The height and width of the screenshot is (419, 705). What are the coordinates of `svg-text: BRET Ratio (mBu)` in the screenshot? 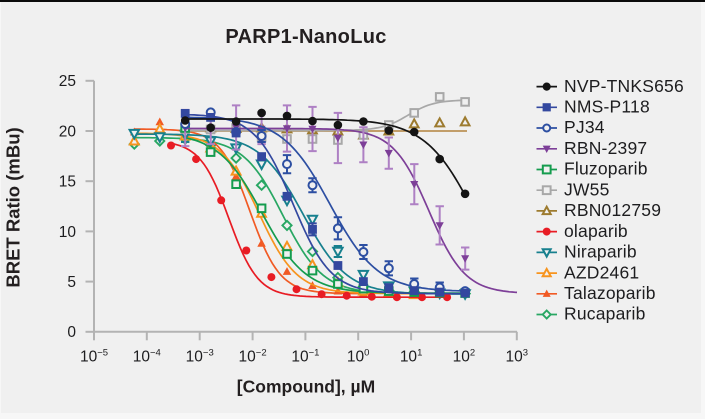 It's located at (13, 207).